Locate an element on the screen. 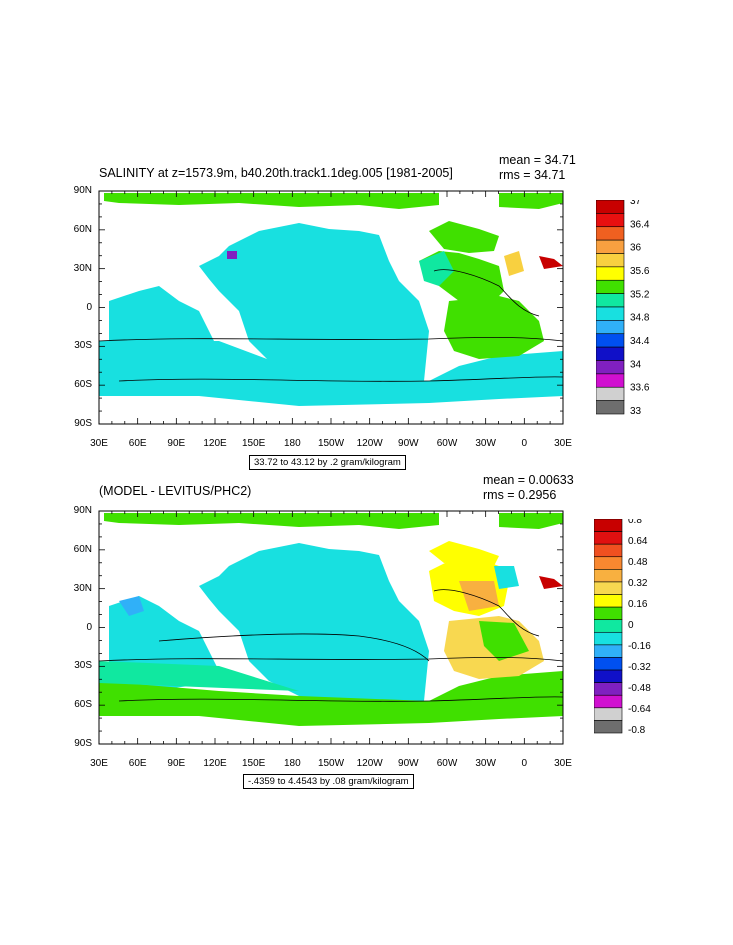  colorbar-label: 0.48 is located at coordinates (638, 562).